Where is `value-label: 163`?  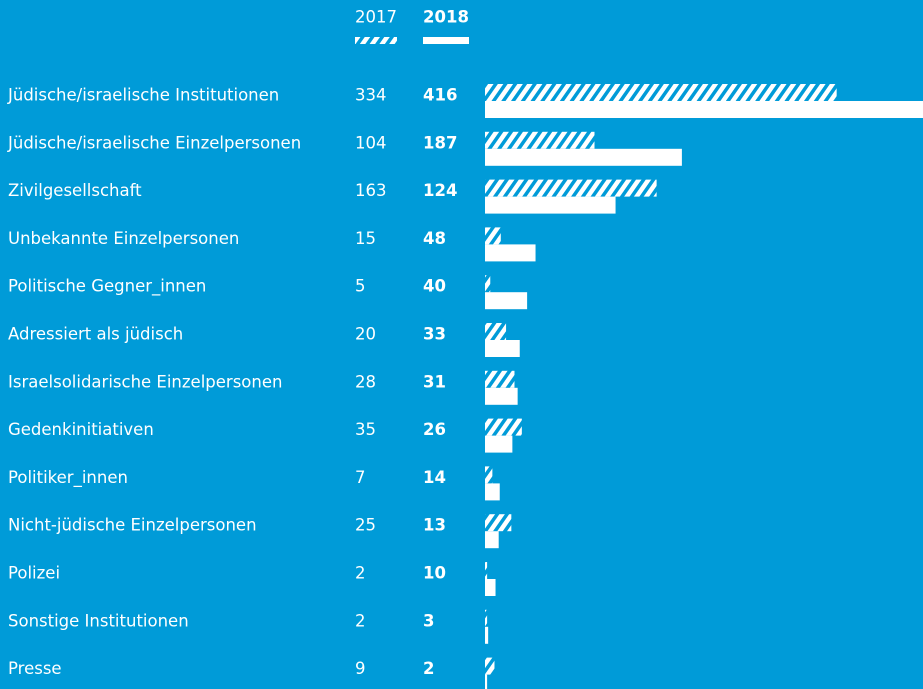 value-label: 163 is located at coordinates (371, 190).